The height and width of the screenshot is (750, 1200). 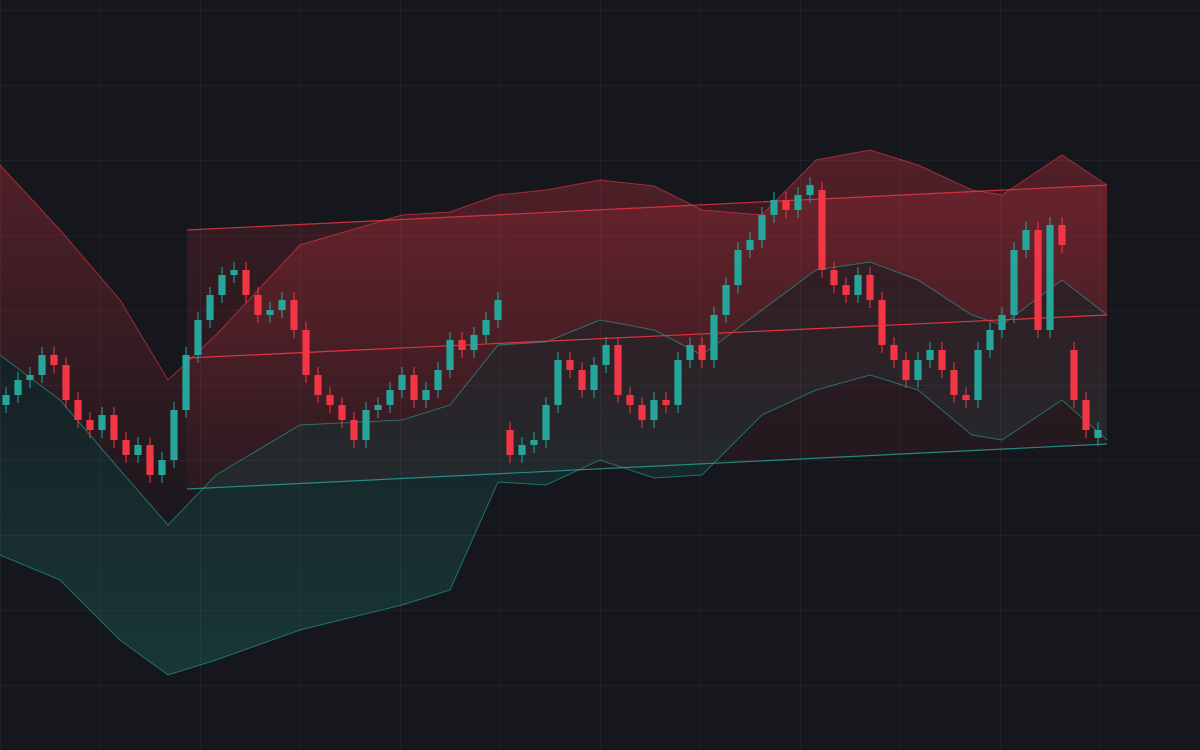 What do you see at coordinates (647, 336) in the screenshot?
I see `channel-line-middle` at bounding box center [647, 336].